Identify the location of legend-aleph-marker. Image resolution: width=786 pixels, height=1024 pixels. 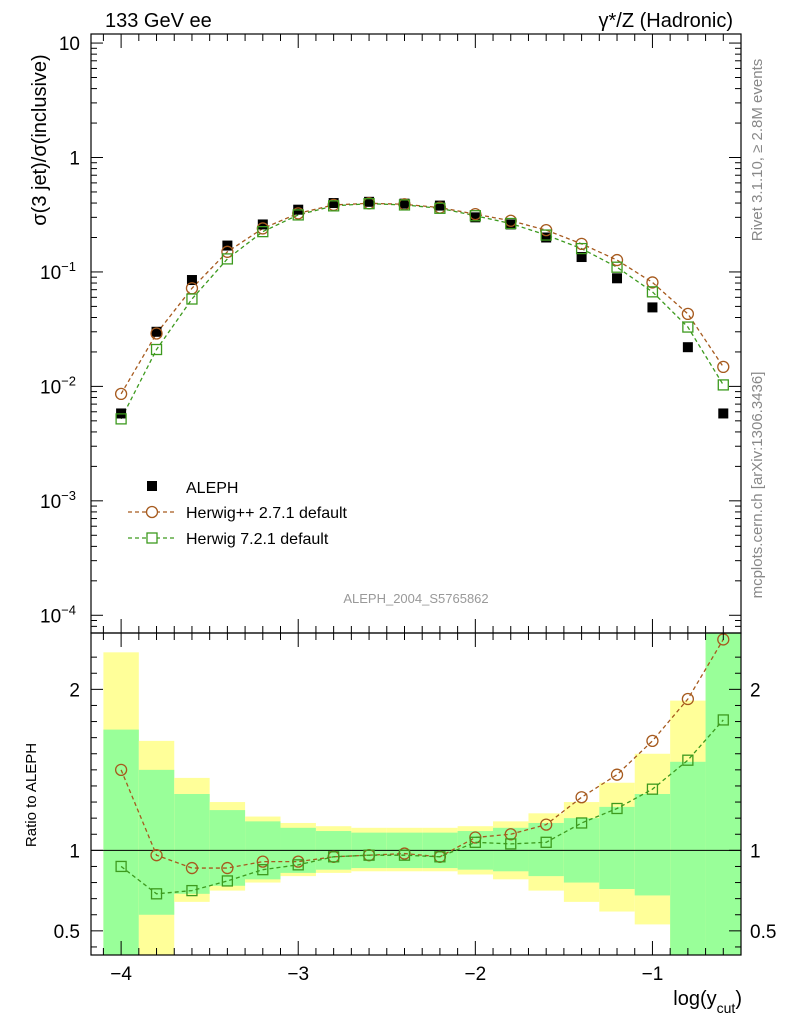
(152, 486).